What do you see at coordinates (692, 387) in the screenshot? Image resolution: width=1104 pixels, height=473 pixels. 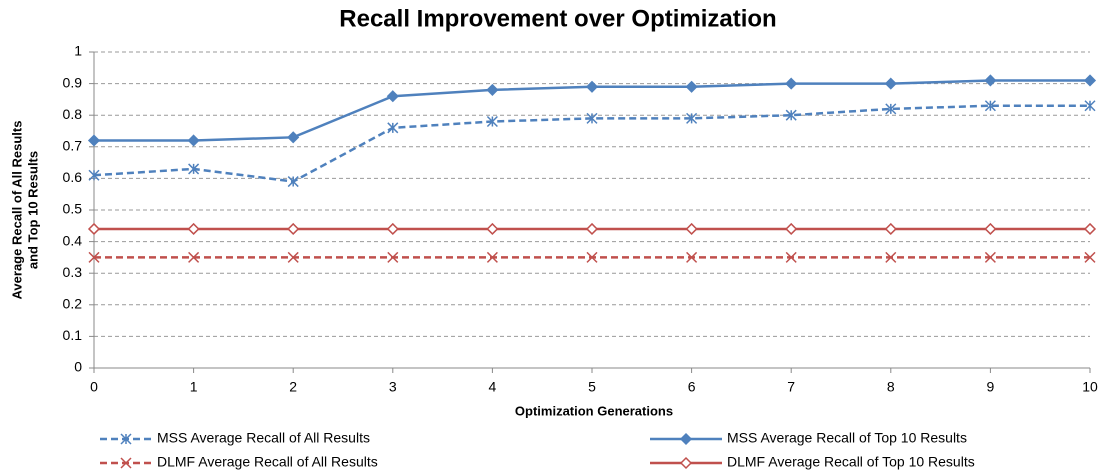 I see `x-tick-label: 6` at bounding box center [692, 387].